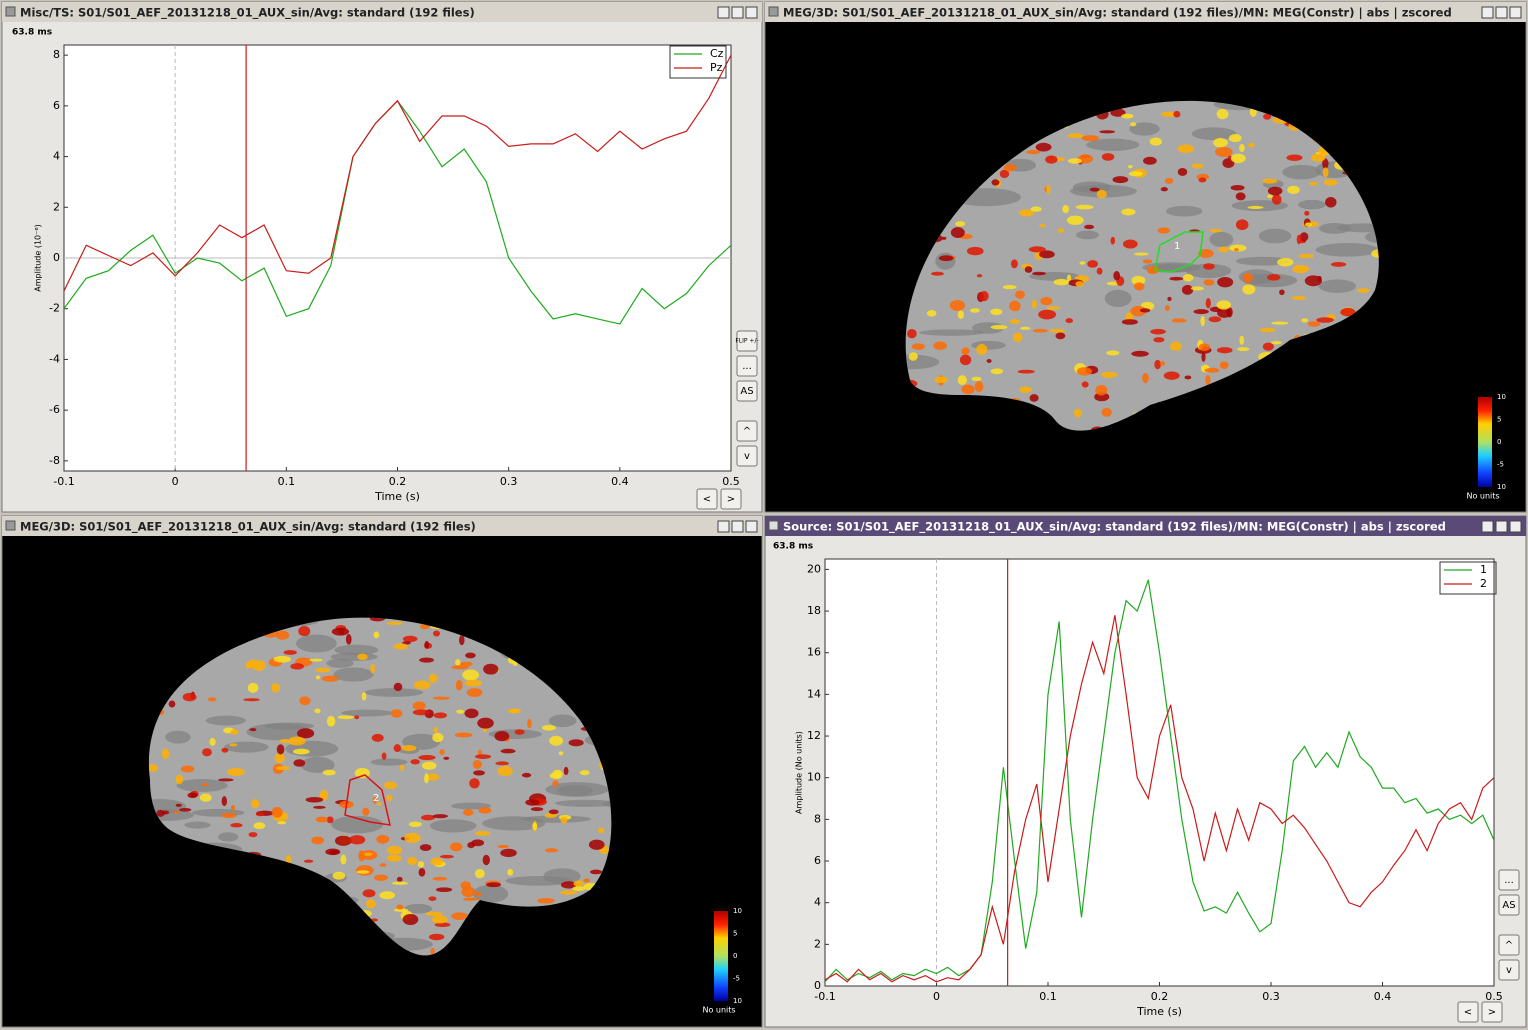  I want to click on window-icon, so click(773, 11).